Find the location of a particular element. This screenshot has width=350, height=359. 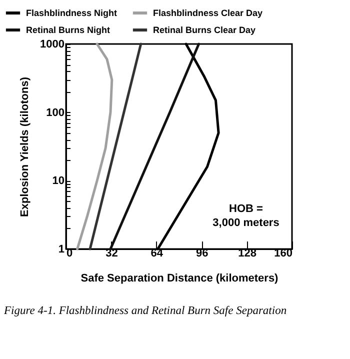

x-axis-title: Safe Separation Distance (kilometers) is located at coordinates (179, 278).